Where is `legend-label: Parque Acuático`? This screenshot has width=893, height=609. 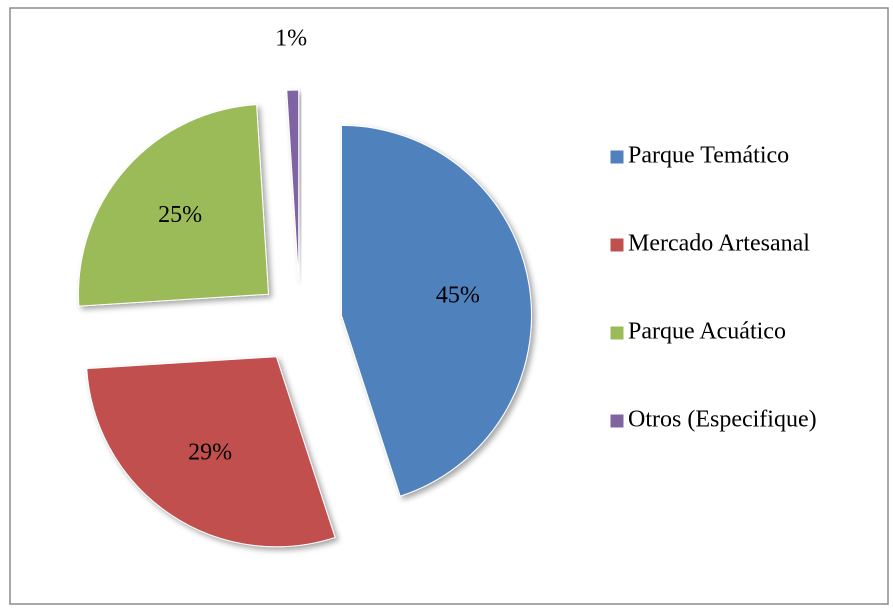
legend-label: Parque Acuático is located at coordinates (707, 332).